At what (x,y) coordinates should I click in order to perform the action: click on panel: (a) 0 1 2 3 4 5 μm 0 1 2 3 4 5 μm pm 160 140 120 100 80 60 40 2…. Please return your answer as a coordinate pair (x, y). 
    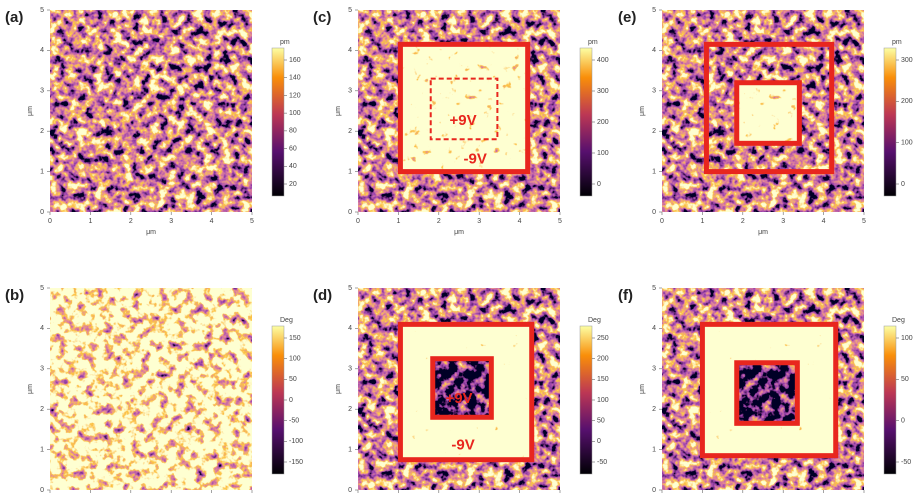
    Looking at the image, I should click on (153, 121).